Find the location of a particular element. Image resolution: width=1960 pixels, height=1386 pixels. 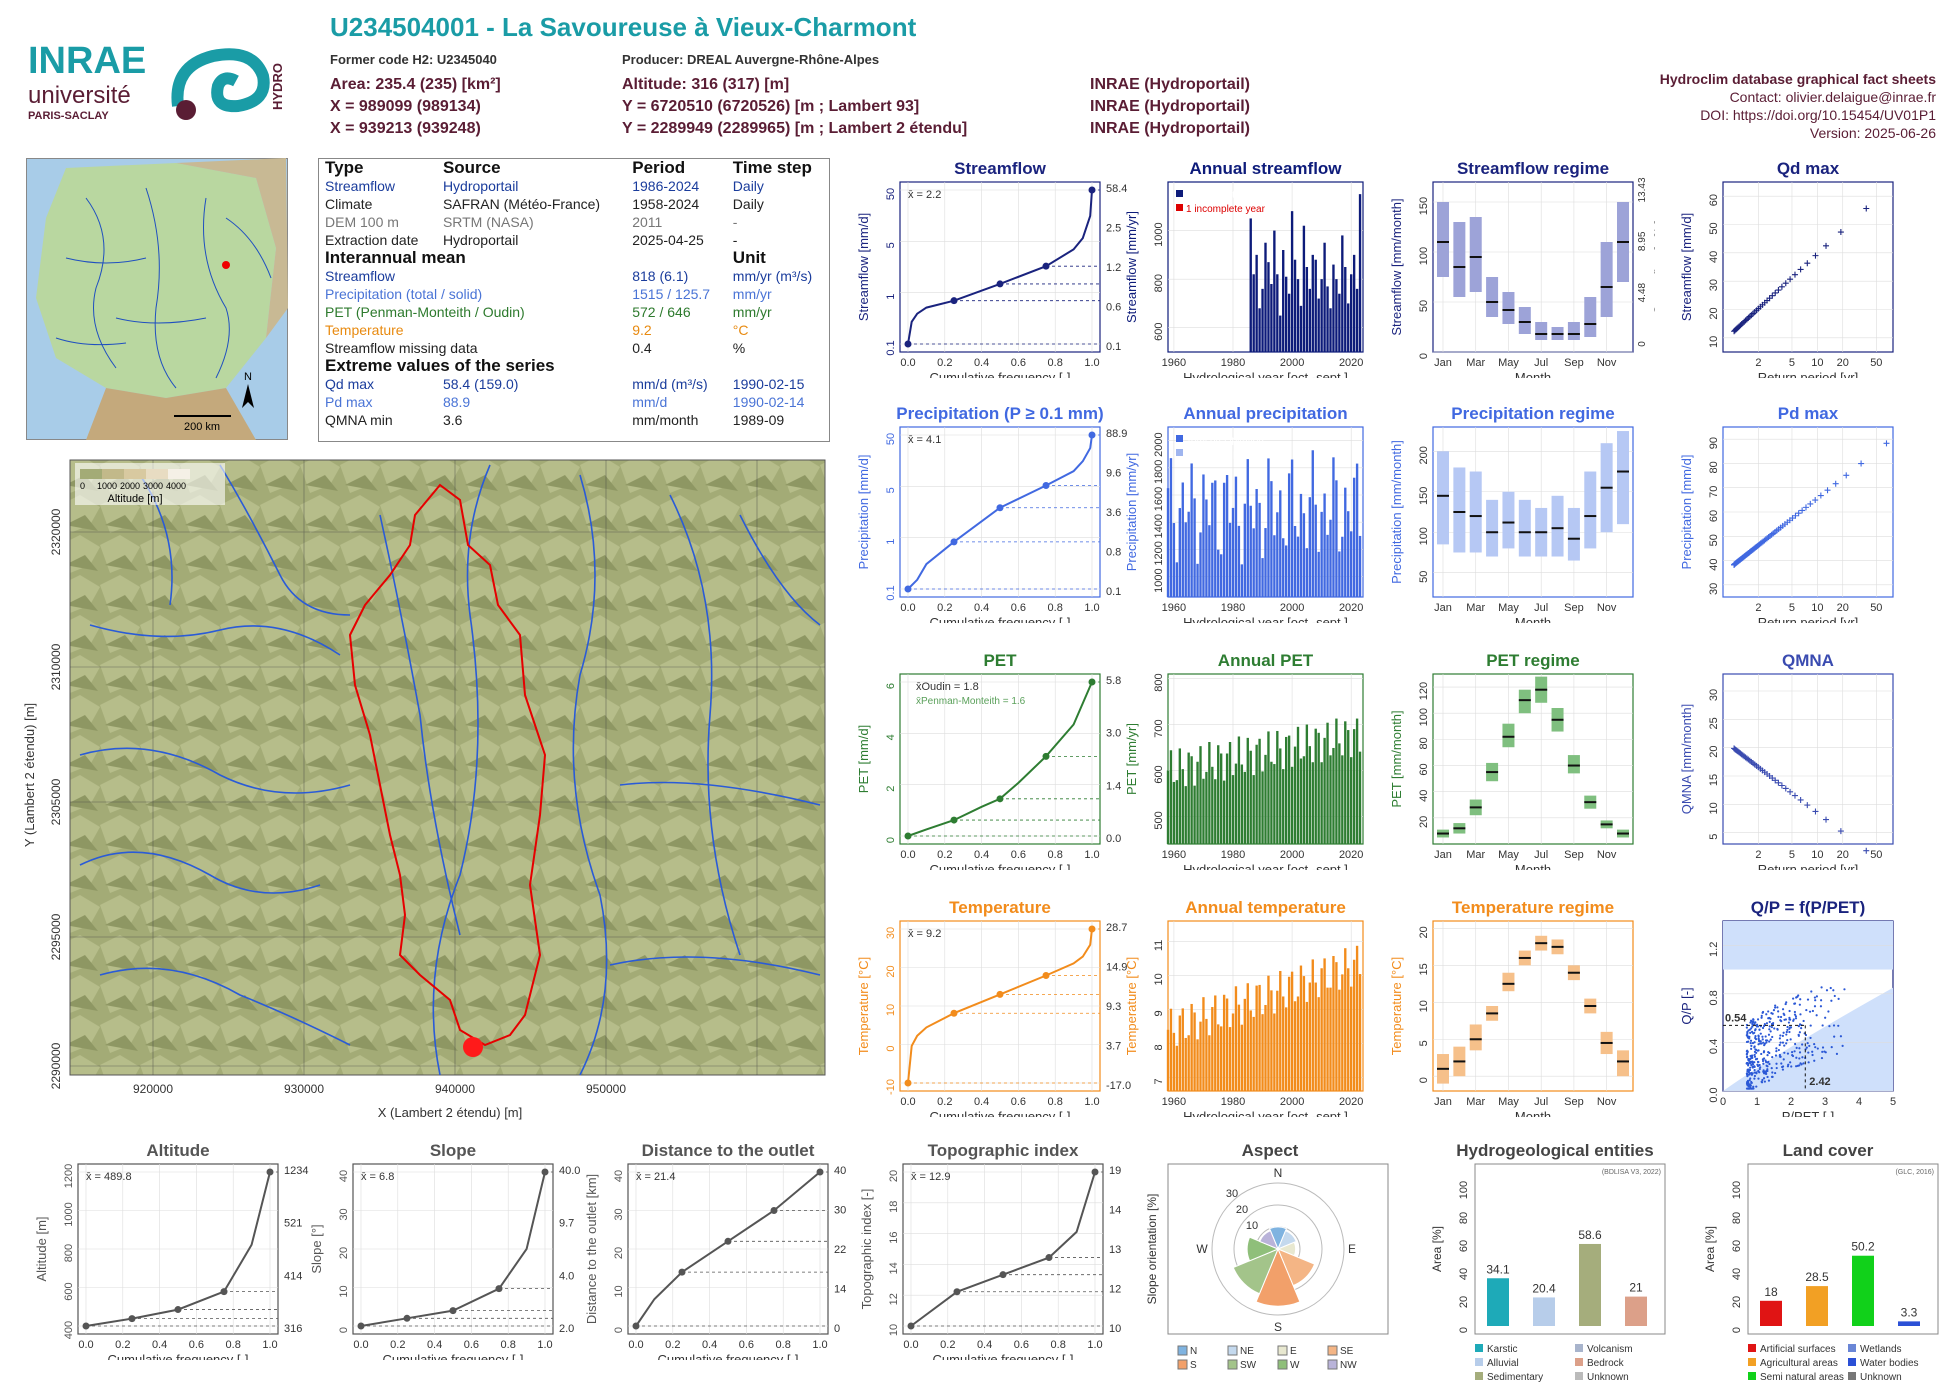

x-tick: 2000 is located at coordinates (1292, 1102).